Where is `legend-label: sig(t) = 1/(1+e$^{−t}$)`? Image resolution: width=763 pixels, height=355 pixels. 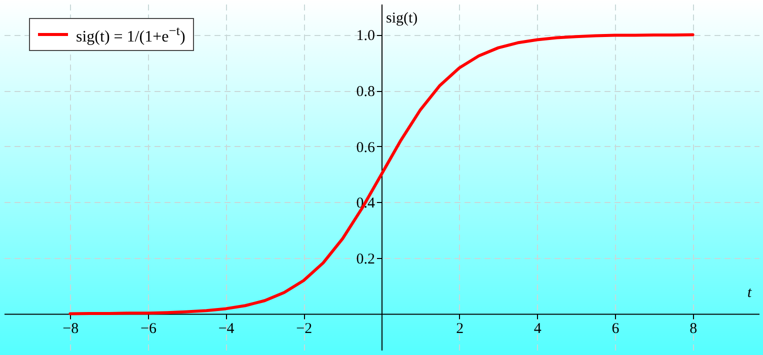
legend-label: sig(t) = 1/(1+e$^{−t}$) is located at coordinates (131, 34).